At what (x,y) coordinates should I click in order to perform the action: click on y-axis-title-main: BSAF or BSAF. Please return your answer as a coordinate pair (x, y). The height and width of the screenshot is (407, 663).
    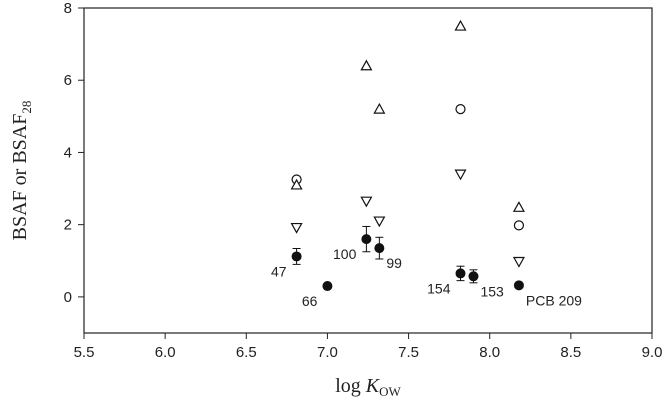
    Looking at the image, I should click on (20, 177).